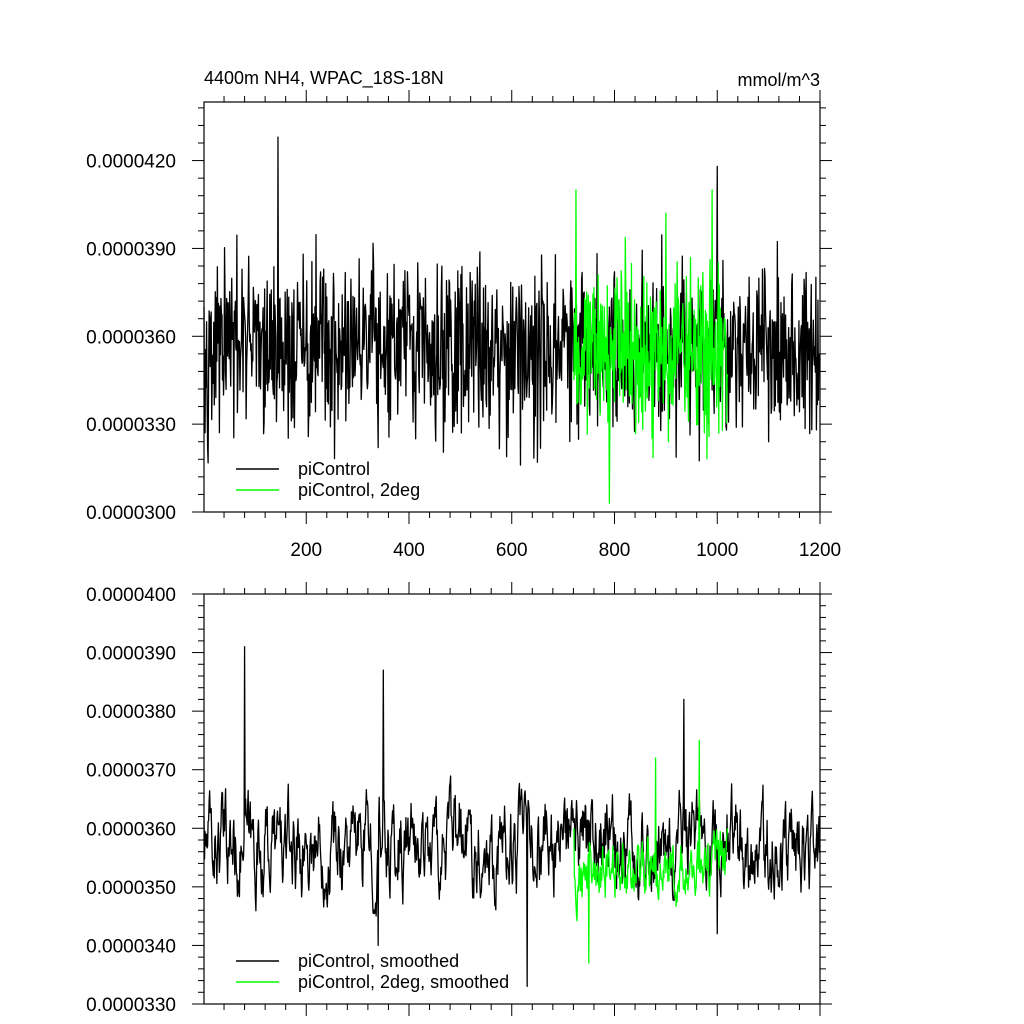 This screenshot has width=1024, height=1024. What do you see at coordinates (403, 982) in the screenshot?
I see `legend-label-picontrol-2deg-smoothed: piControl, 2deg, smoothed` at bounding box center [403, 982].